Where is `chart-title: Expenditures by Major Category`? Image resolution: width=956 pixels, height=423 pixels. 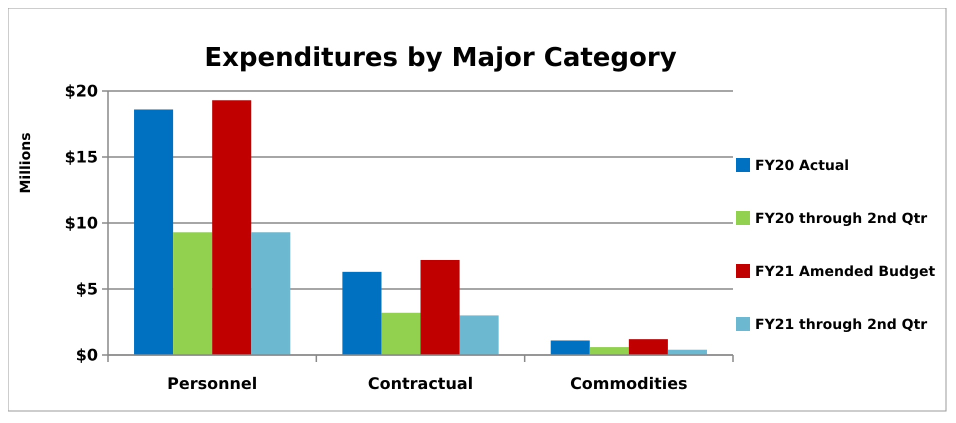 chart-title: Expenditures by Major Category is located at coordinates (440, 58).